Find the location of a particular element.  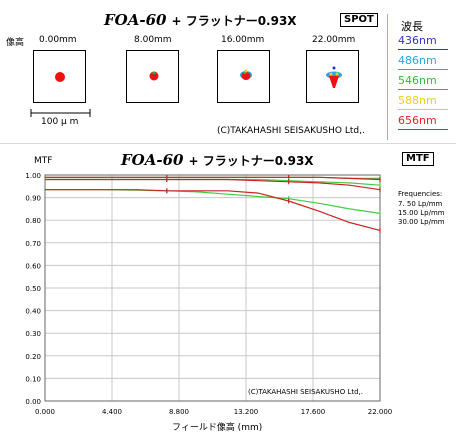

spot-title: FOA-60 + フラットナー0.93X is located at coordinates (200, 19).